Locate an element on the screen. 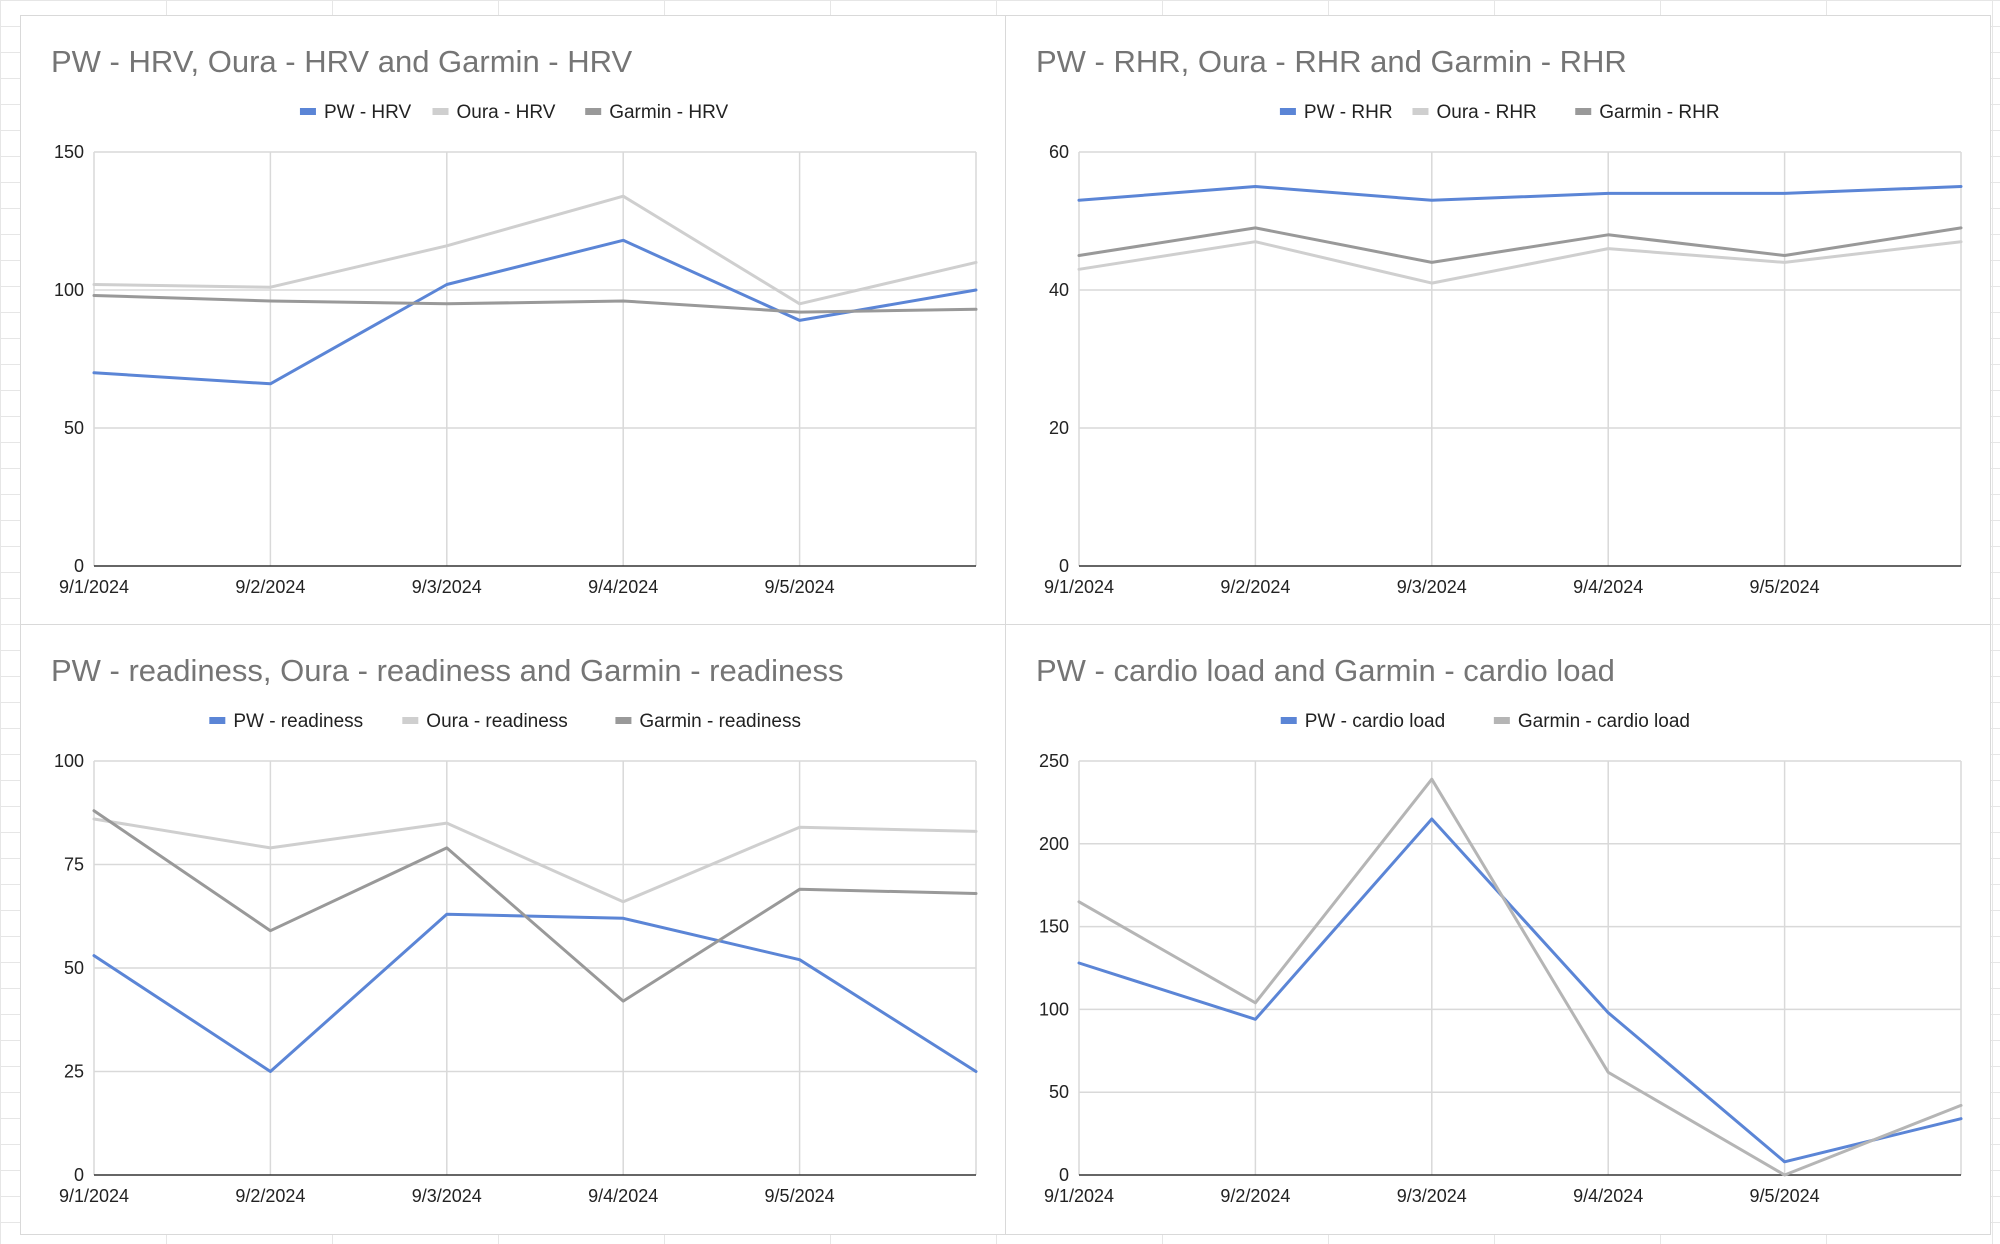 The height and width of the screenshot is (1244, 2000). legend: PW - HRV Oura - HRV Garmin - HRV is located at coordinates (513, 112).